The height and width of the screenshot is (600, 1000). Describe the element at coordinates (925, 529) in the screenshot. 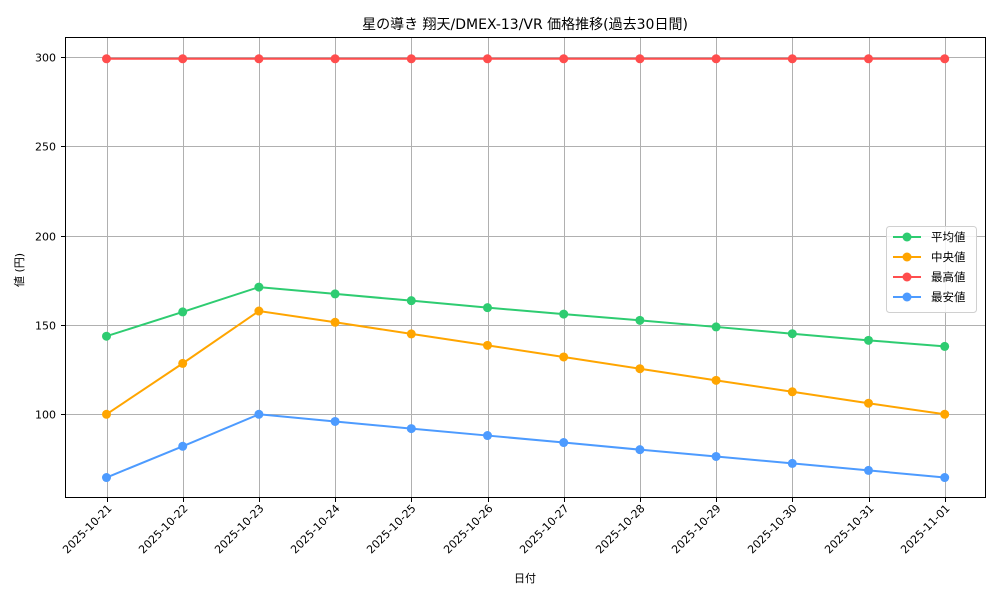

I see `x-tick-label: 2025-11-01` at that location.